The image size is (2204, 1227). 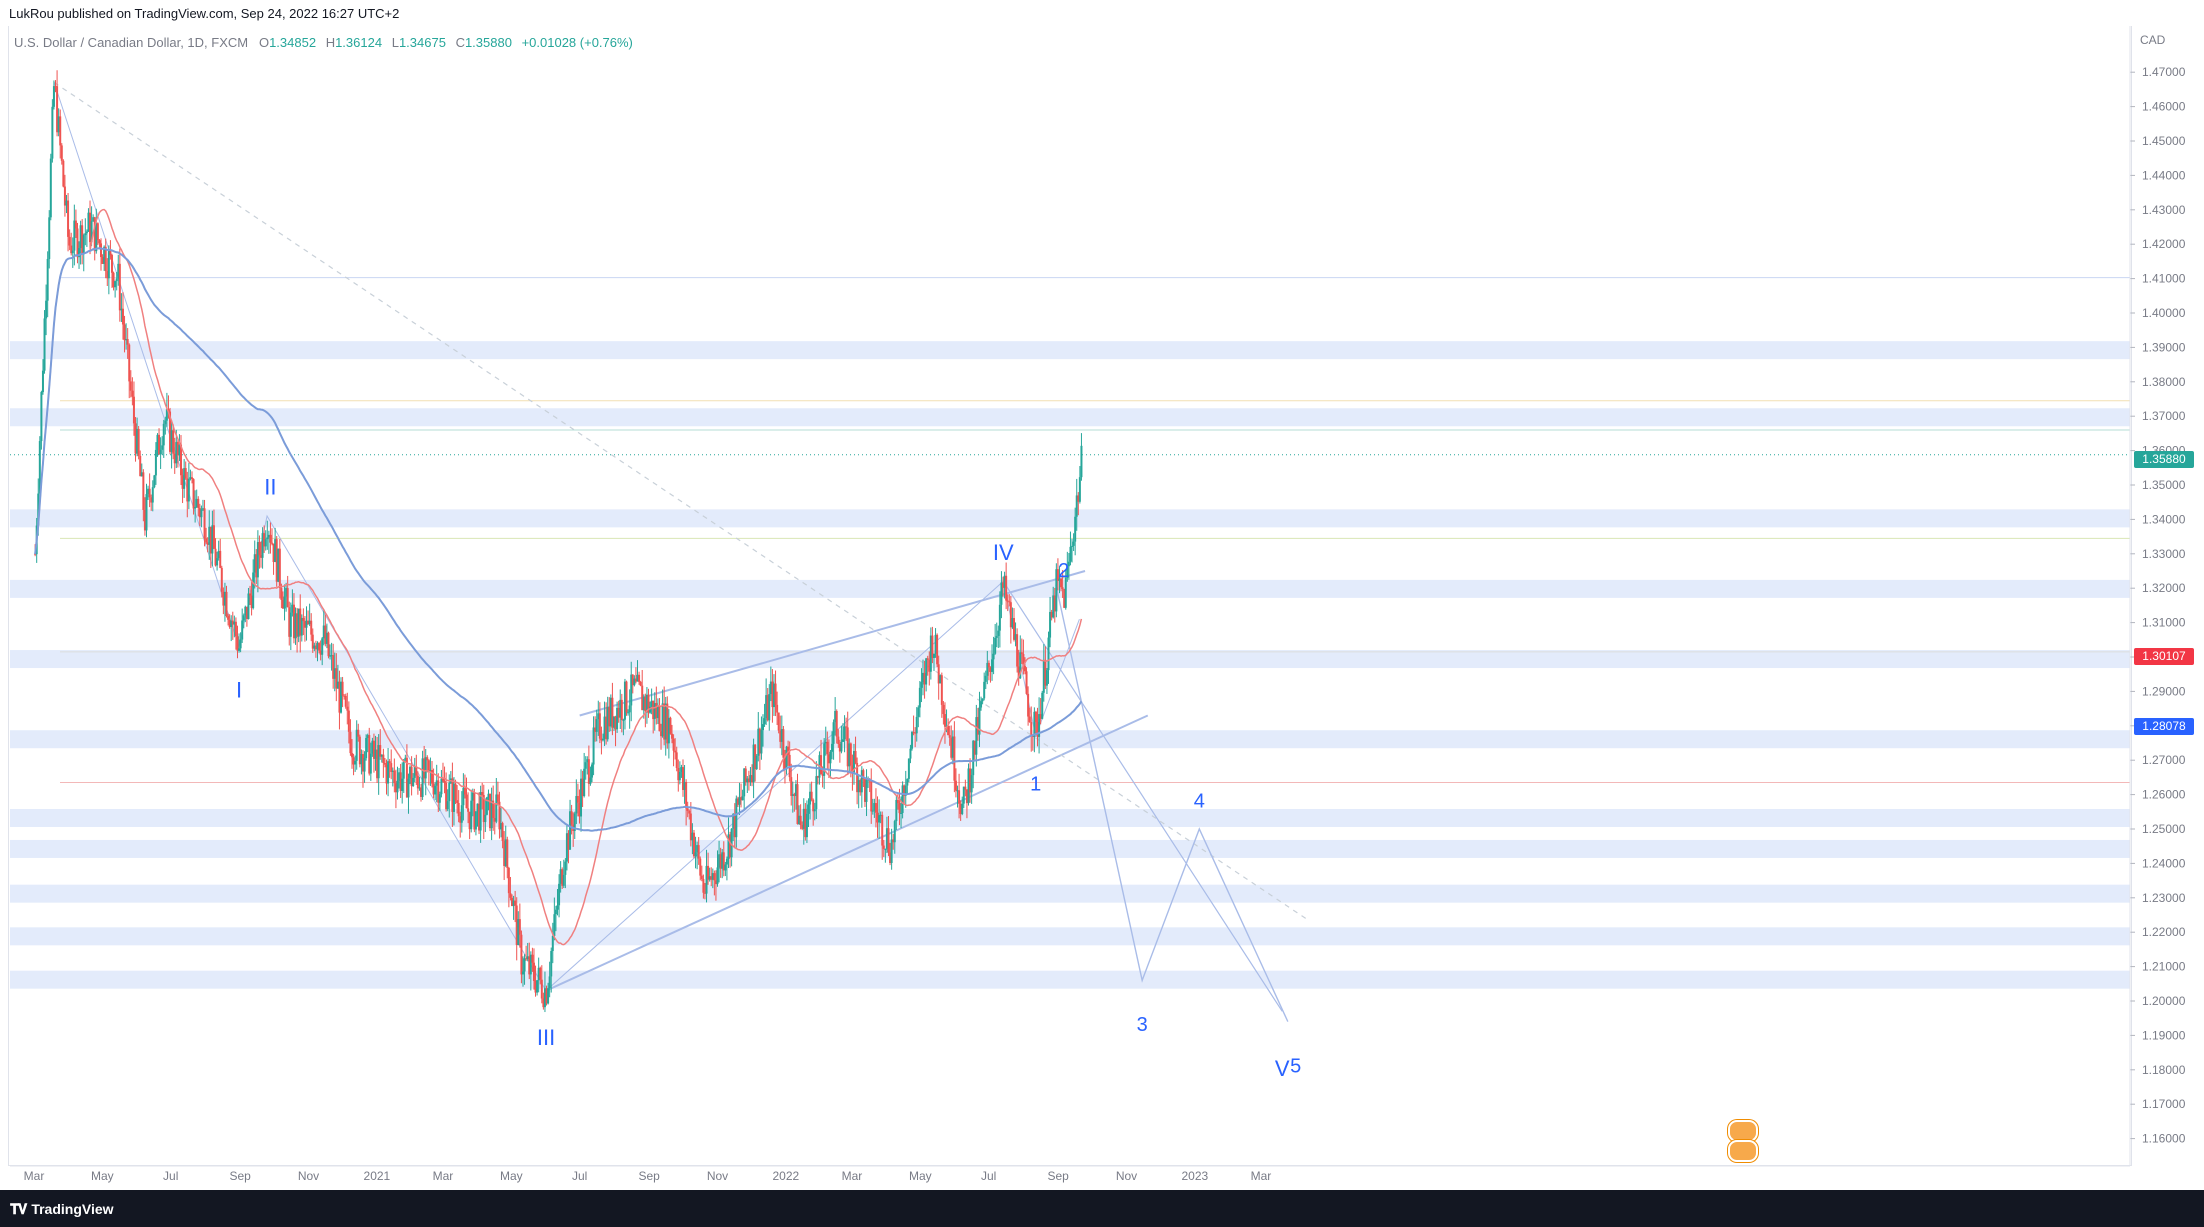 I want to click on brand-text: TradingView, so click(x=72, y=1209).